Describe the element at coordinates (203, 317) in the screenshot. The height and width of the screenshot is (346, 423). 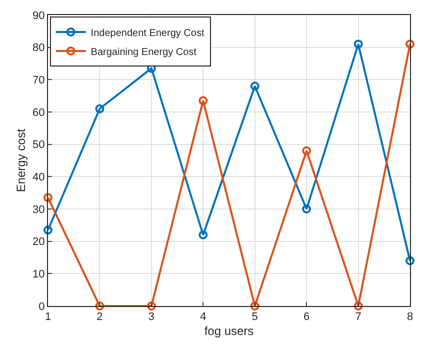
I see `x-tick-label: 4` at that location.